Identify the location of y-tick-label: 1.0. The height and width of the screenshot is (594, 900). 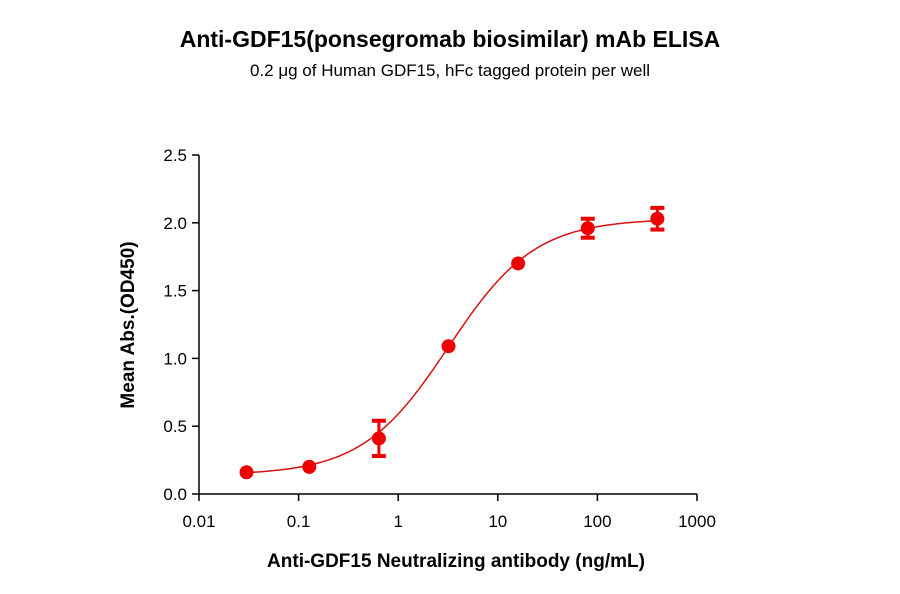
(175, 358).